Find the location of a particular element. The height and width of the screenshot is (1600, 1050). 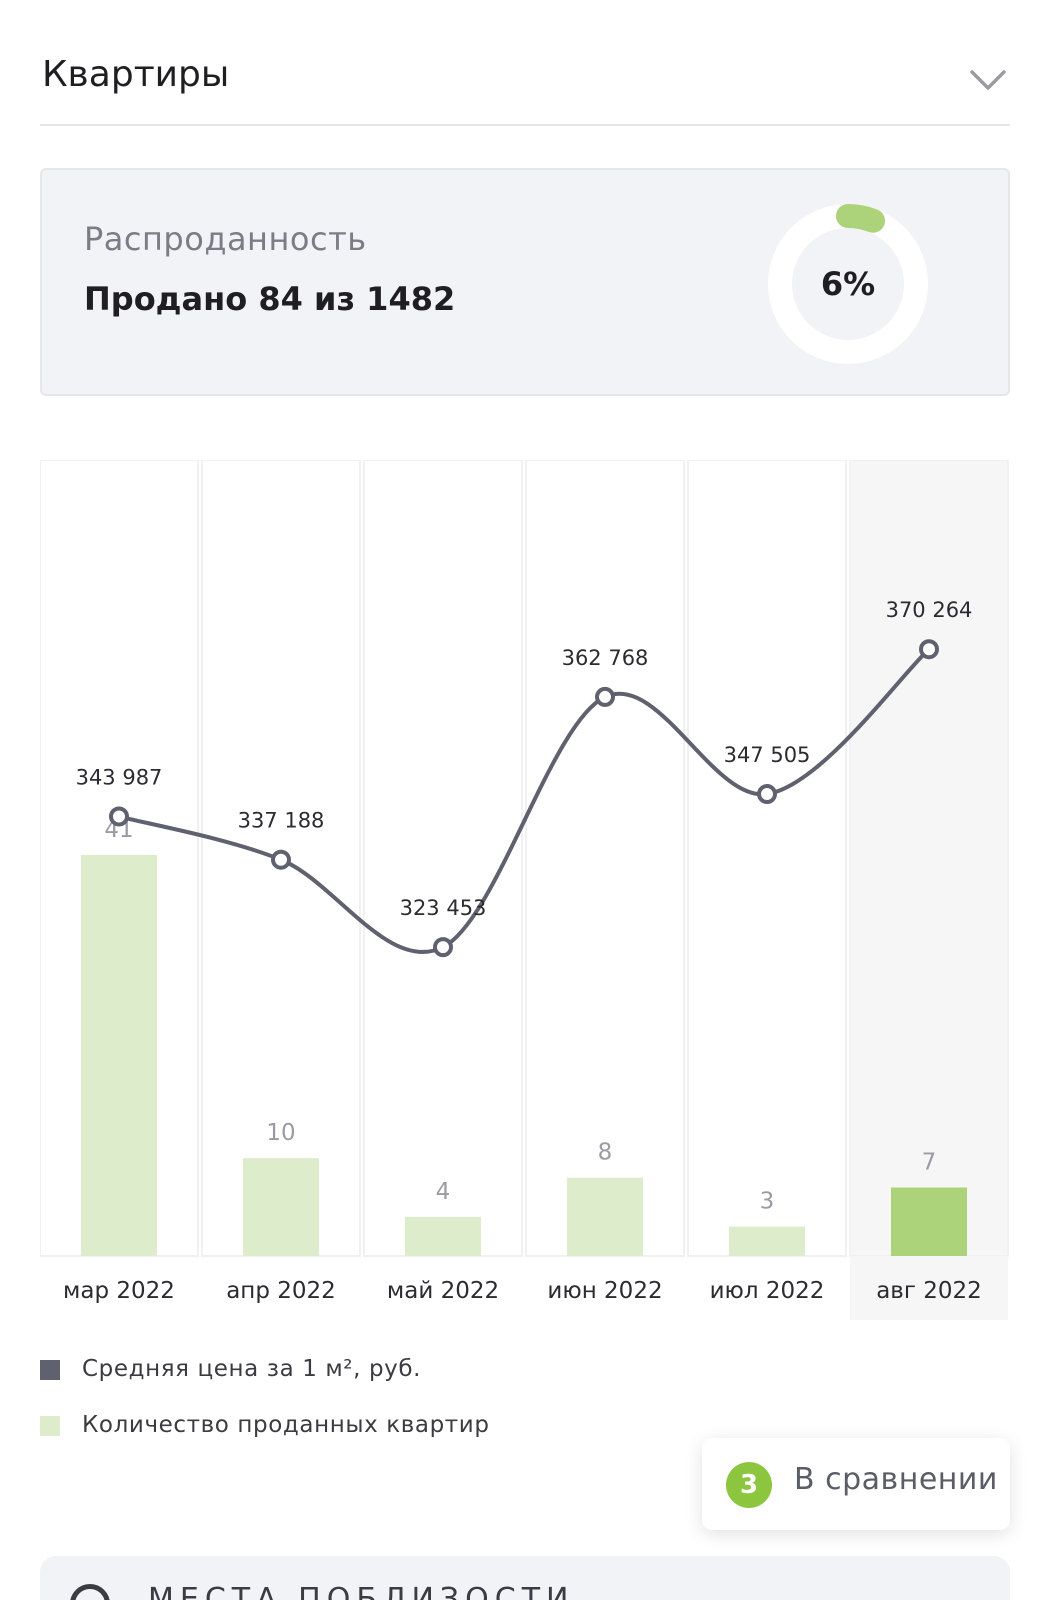

price-label-1: 343 987 is located at coordinates (119, 777).